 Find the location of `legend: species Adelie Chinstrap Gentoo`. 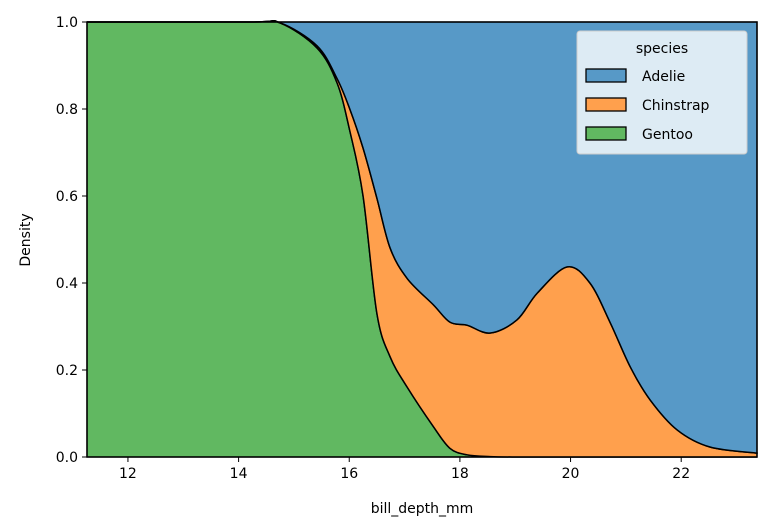

legend: species Adelie Chinstrap Gentoo is located at coordinates (662, 92).